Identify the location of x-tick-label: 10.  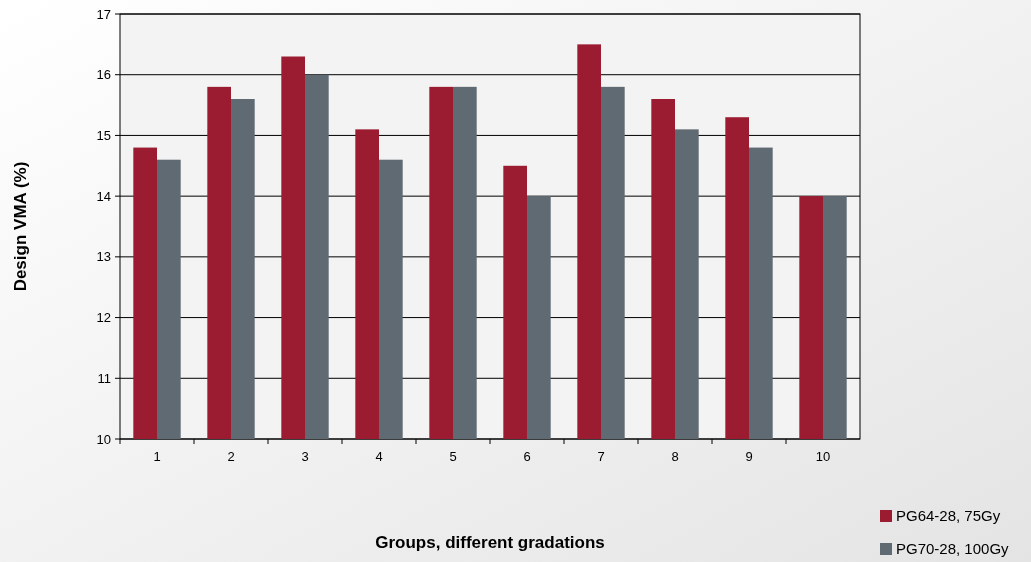
(823, 456).